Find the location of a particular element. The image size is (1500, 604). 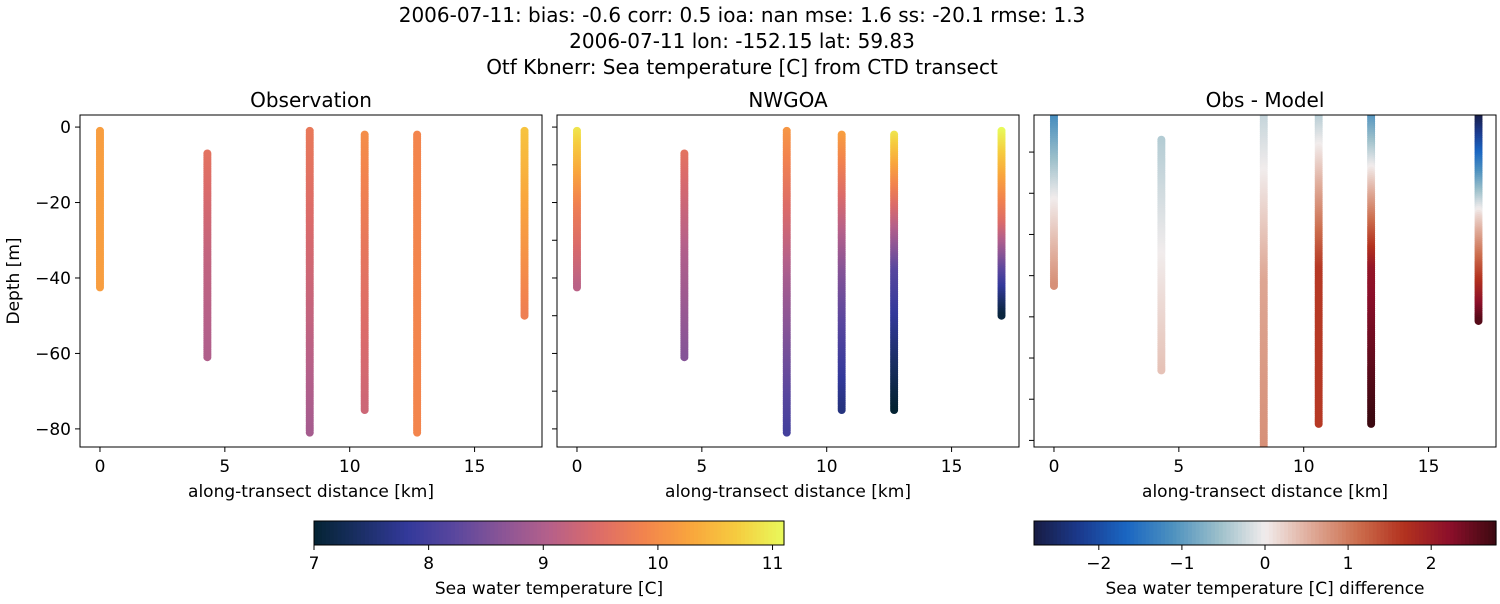

x-tick-label: 0 is located at coordinates (577, 467).